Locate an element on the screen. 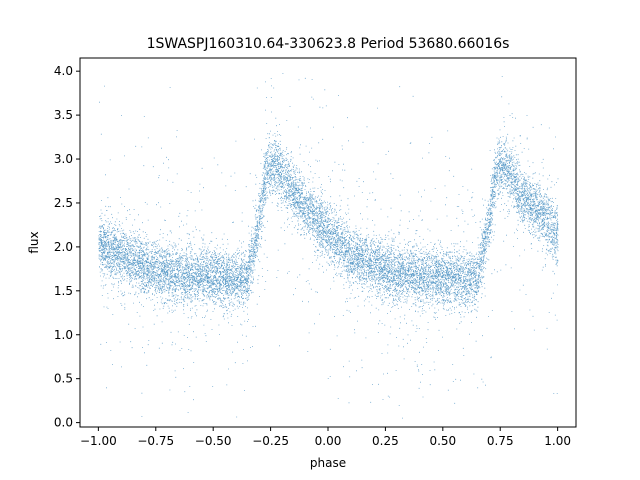  y-axis-label: flux is located at coordinates (34, 242).